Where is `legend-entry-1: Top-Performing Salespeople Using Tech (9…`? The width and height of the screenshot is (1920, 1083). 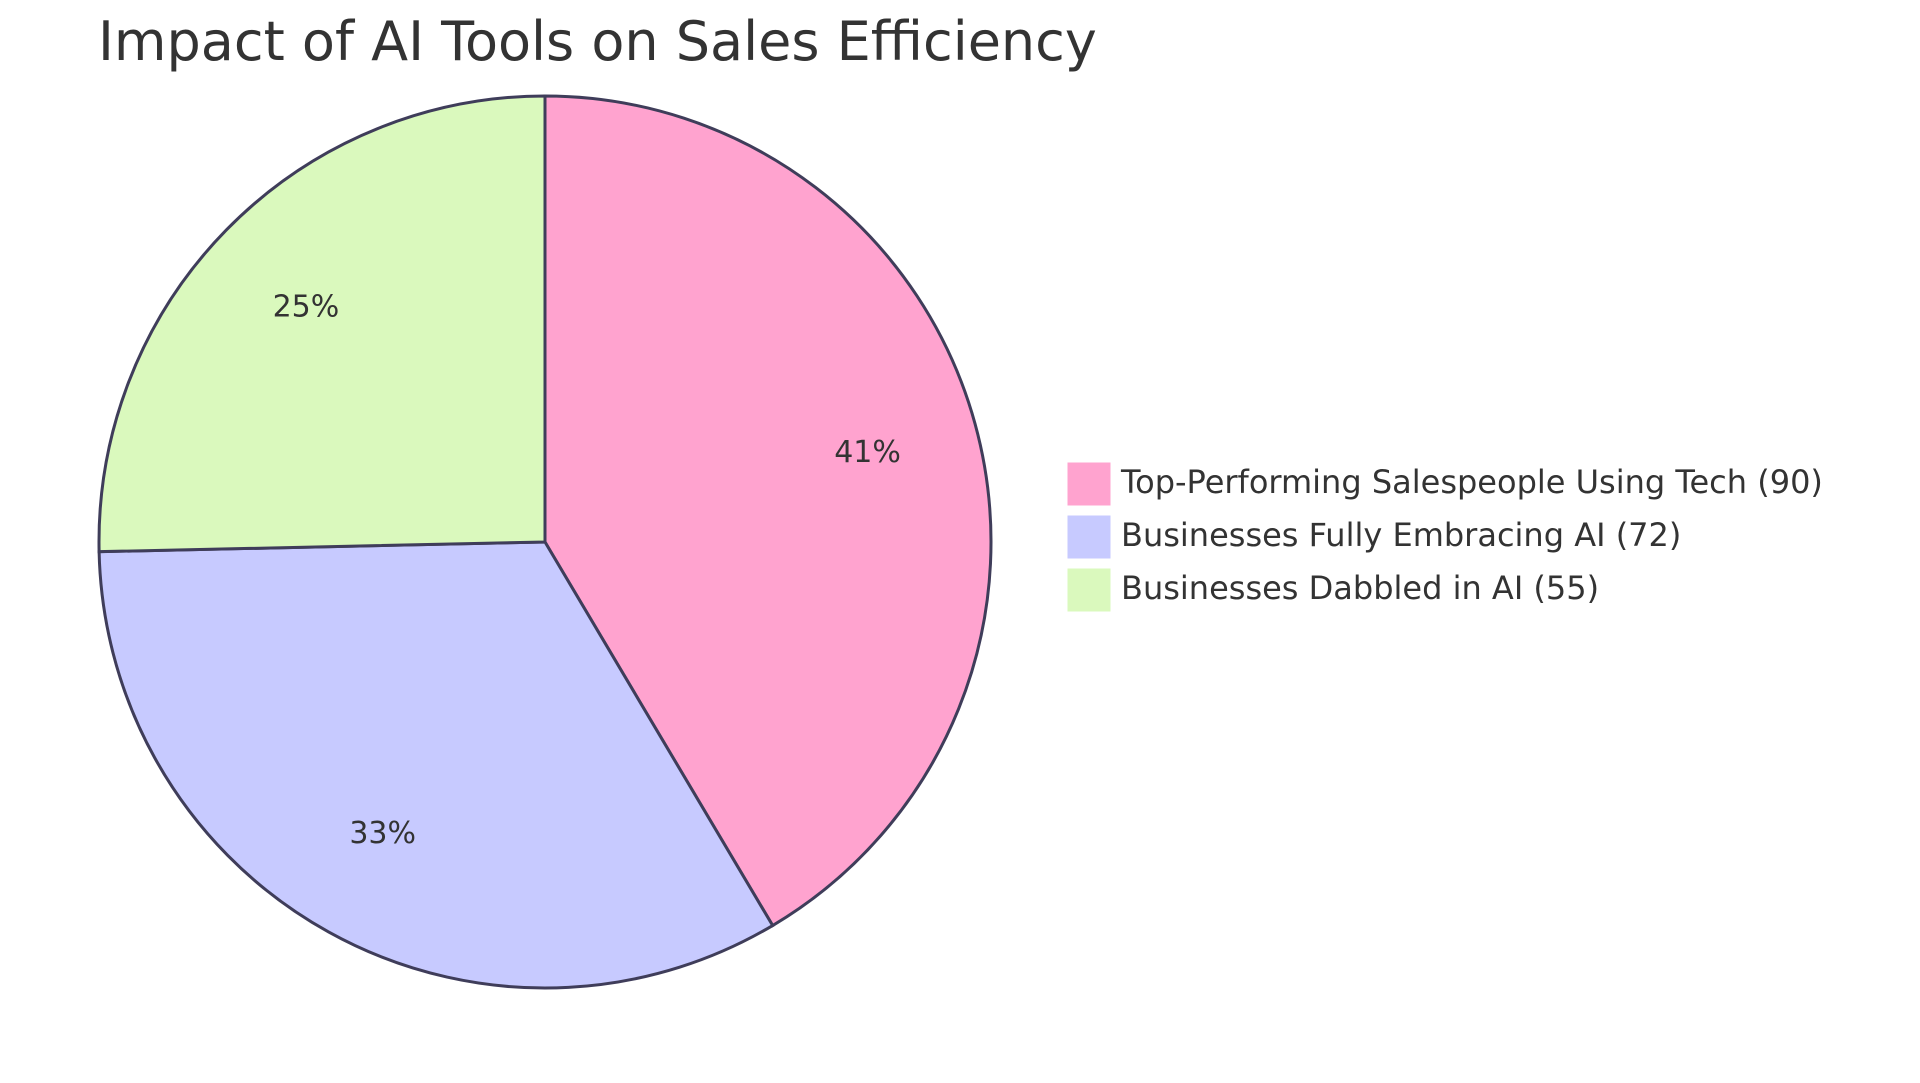
legend-entry-1: Top-Performing Salespeople Using Tech (9… is located at coordinates (1471, 482).